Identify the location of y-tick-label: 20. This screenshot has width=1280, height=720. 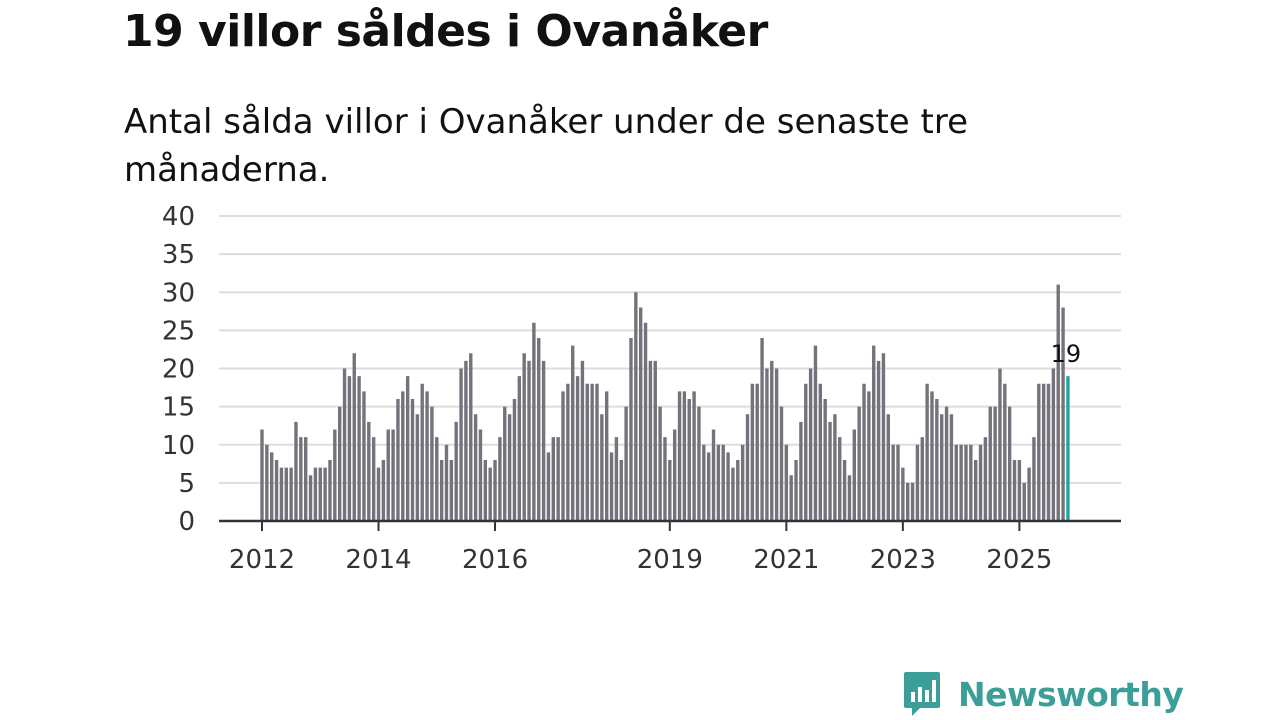
(178, 370).